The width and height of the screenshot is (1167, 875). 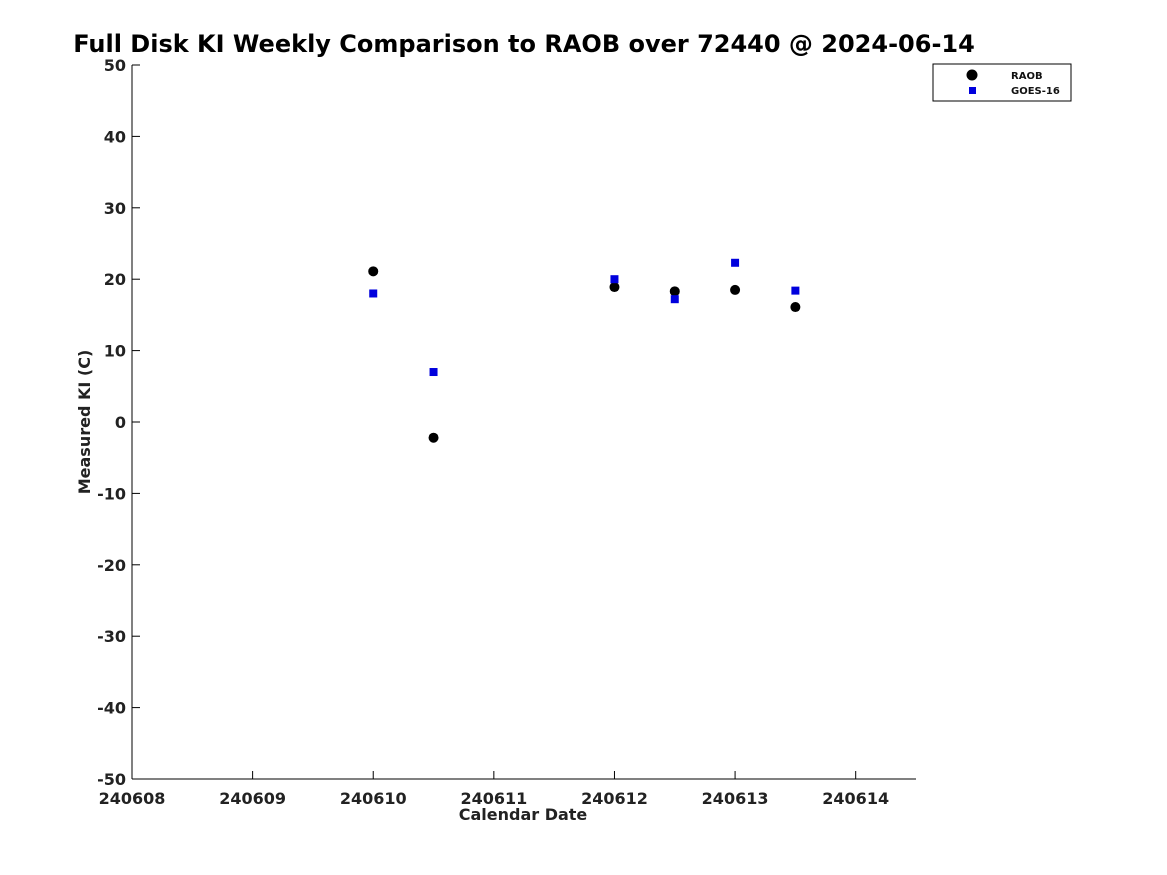 I want to click on y-tick-label: 10, so click(x=115, y=351).